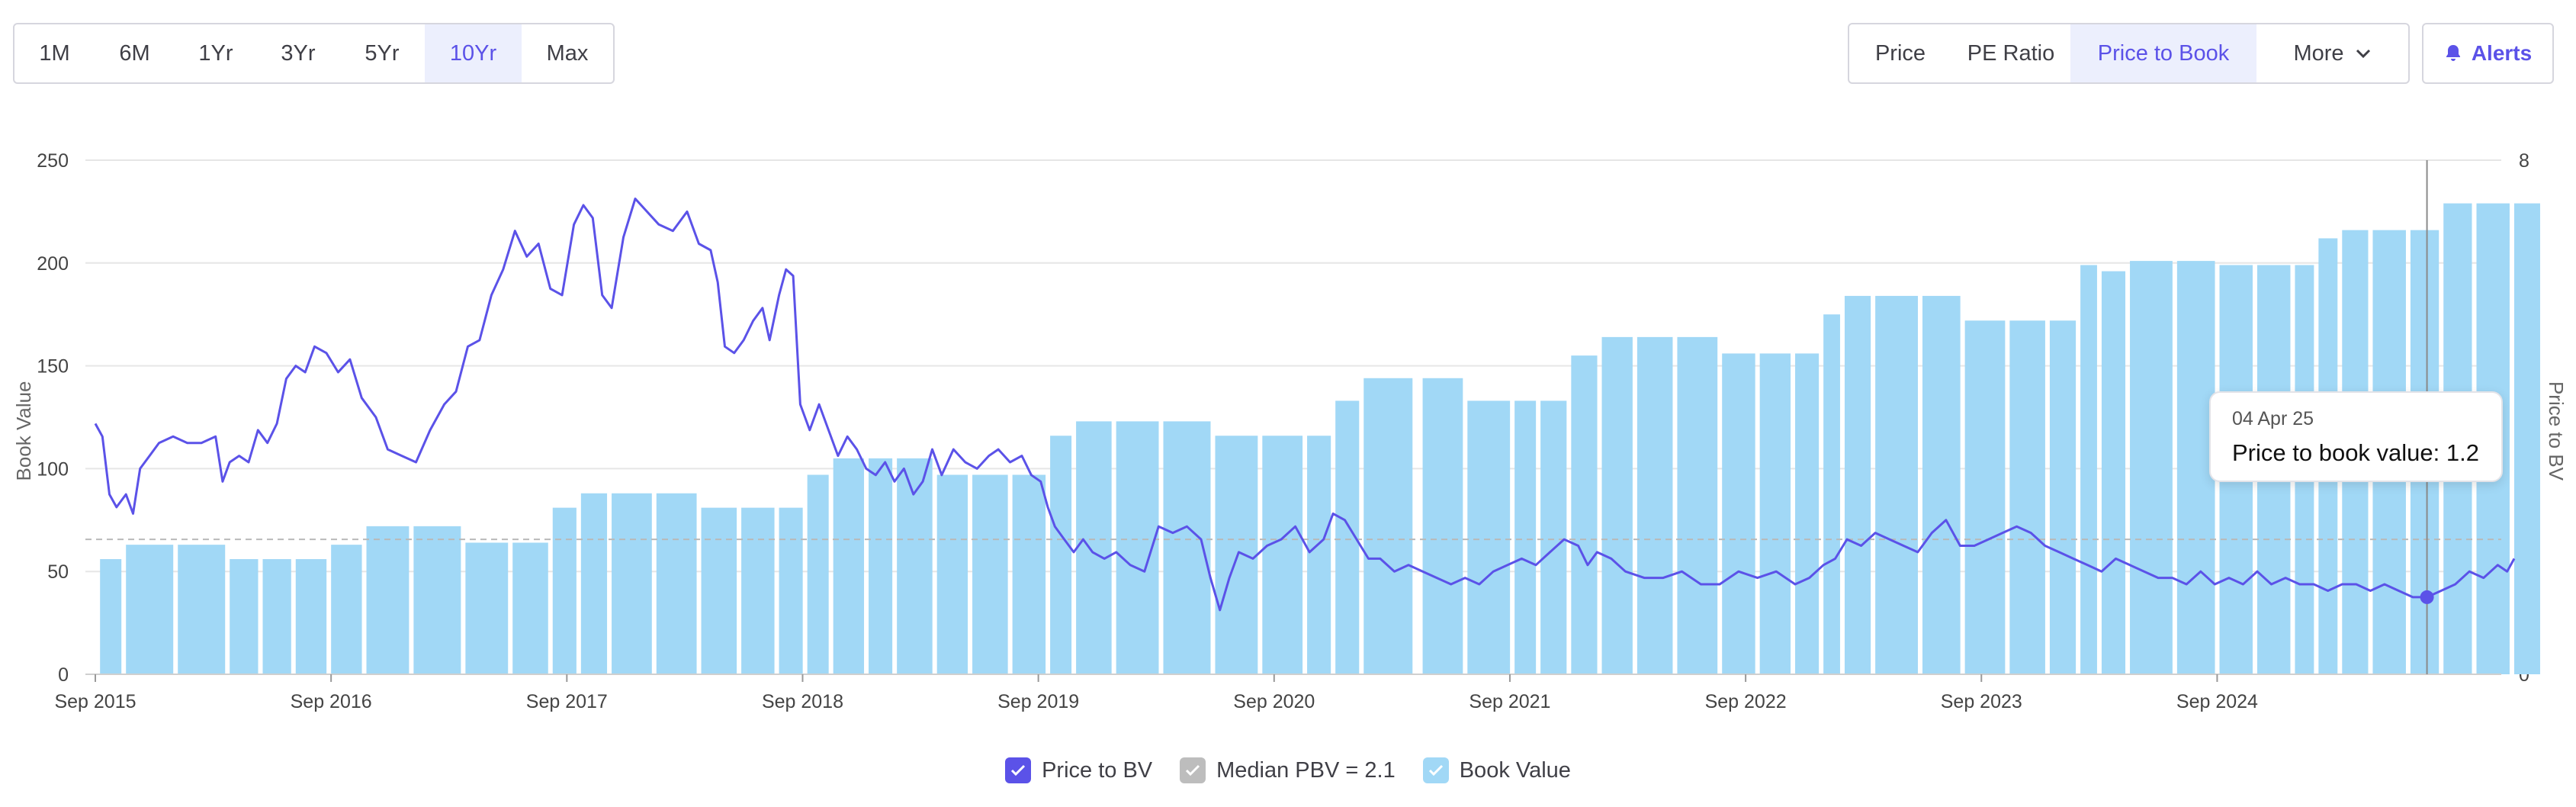 This screenshot has width=2576, height=807. I want to click on left-tick-label: 0, so click(63, 675).